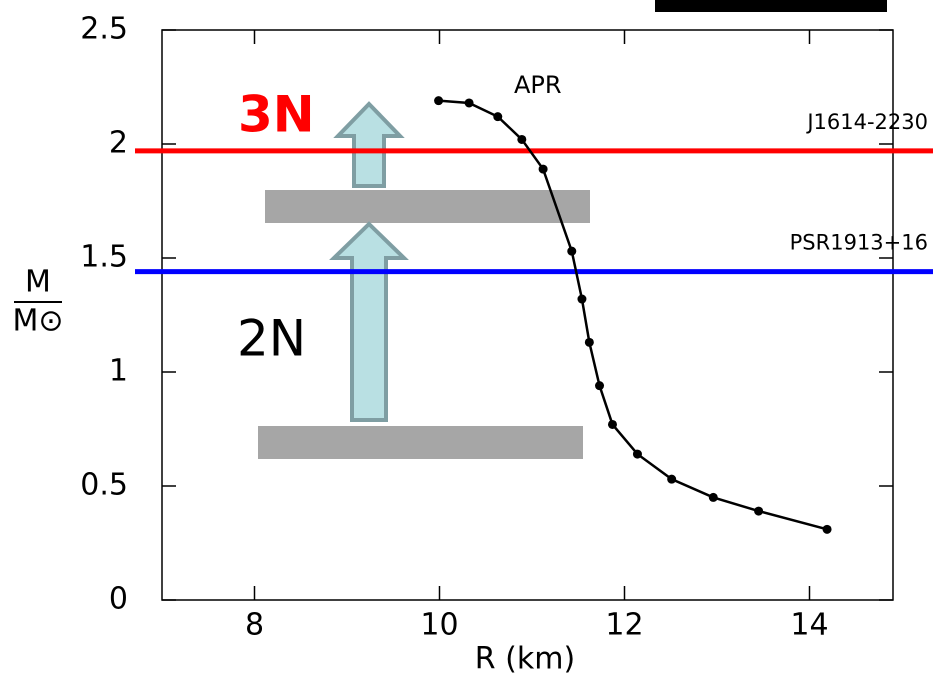  What do you see at coordinates (38, 282) in the screenshot?
I see `y-axis-label: M` at bounding box center [38, 282].